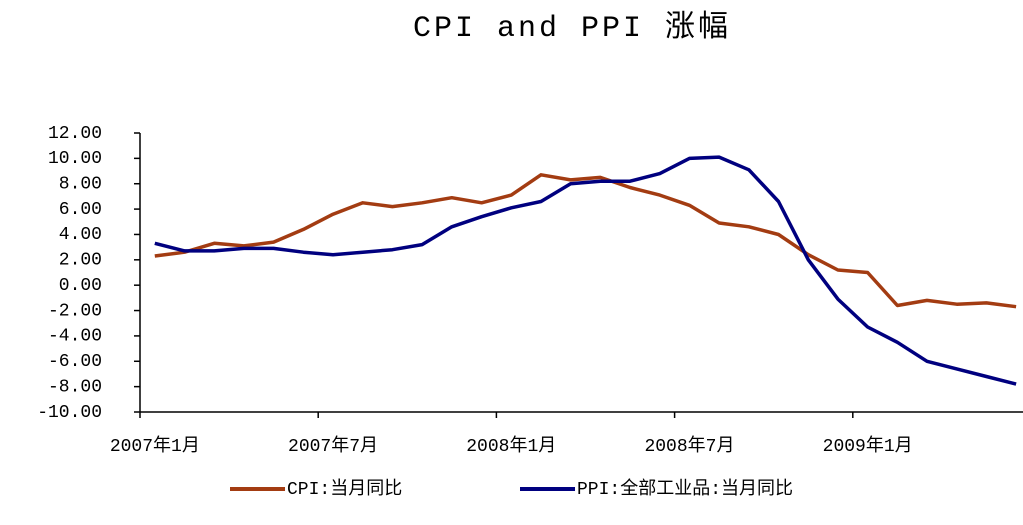 This screenshot has height=525, width=1023. What do you see at coordinates (80, 261) in the screenshot?
I see `y-tick-label: 2.00` at bounding box center [80, 261].